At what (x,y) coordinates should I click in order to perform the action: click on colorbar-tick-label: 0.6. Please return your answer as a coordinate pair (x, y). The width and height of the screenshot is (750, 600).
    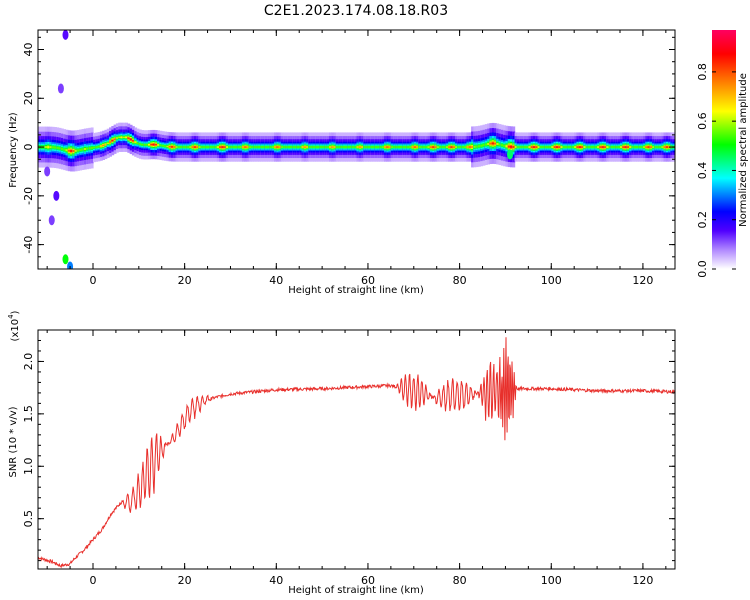
    Looking at the image, I should click on (702, 121).